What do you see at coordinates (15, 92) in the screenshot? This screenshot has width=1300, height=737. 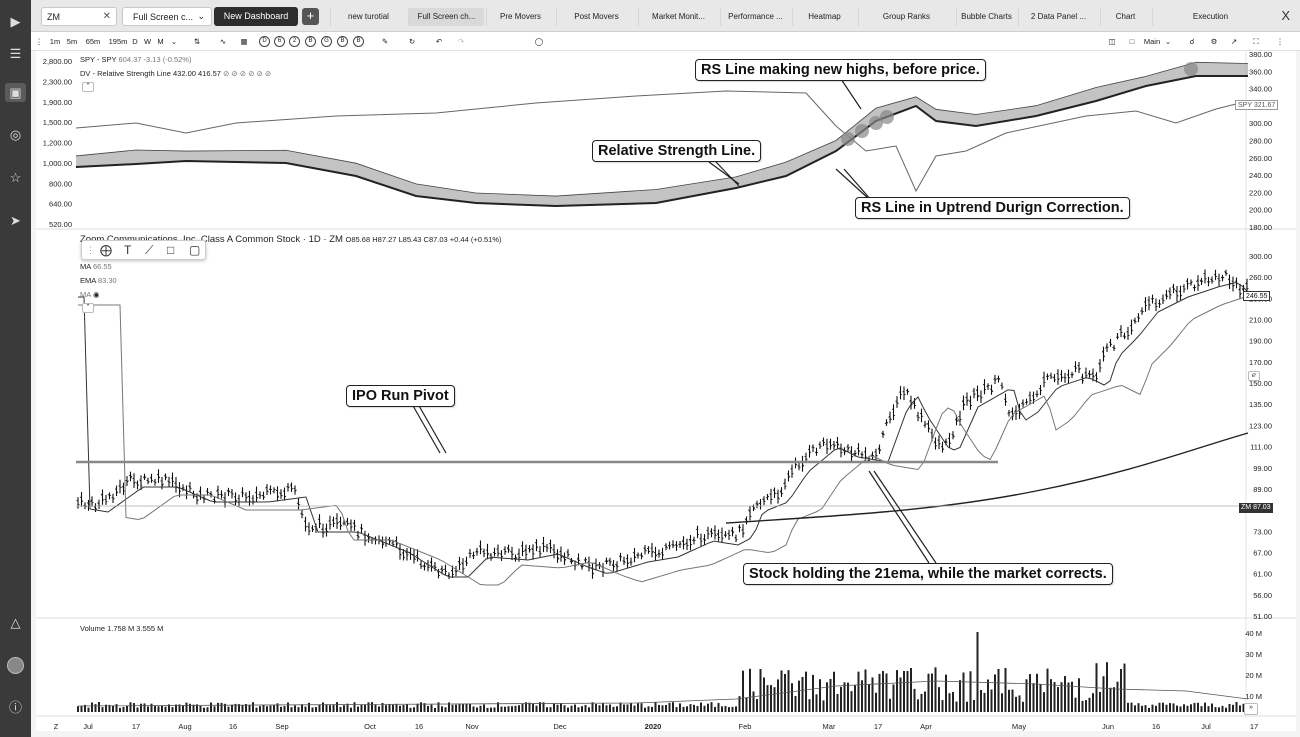 I see `dashboard-icon: ▣` at bounding box center [15, 92].